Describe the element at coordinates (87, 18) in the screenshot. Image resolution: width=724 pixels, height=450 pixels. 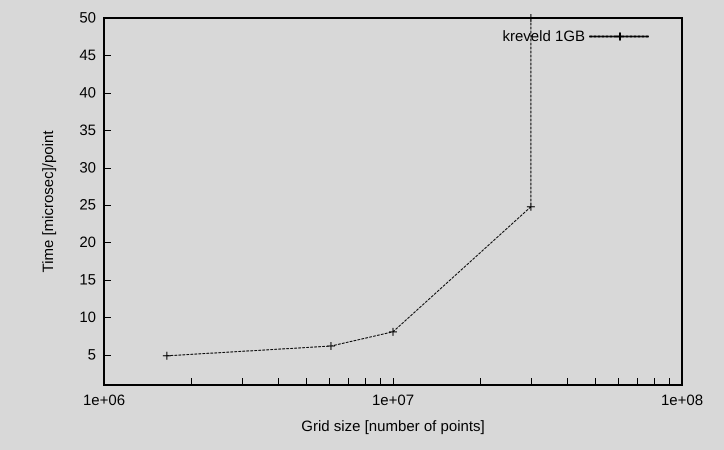
I see `y-tick-label: 50` at that location.